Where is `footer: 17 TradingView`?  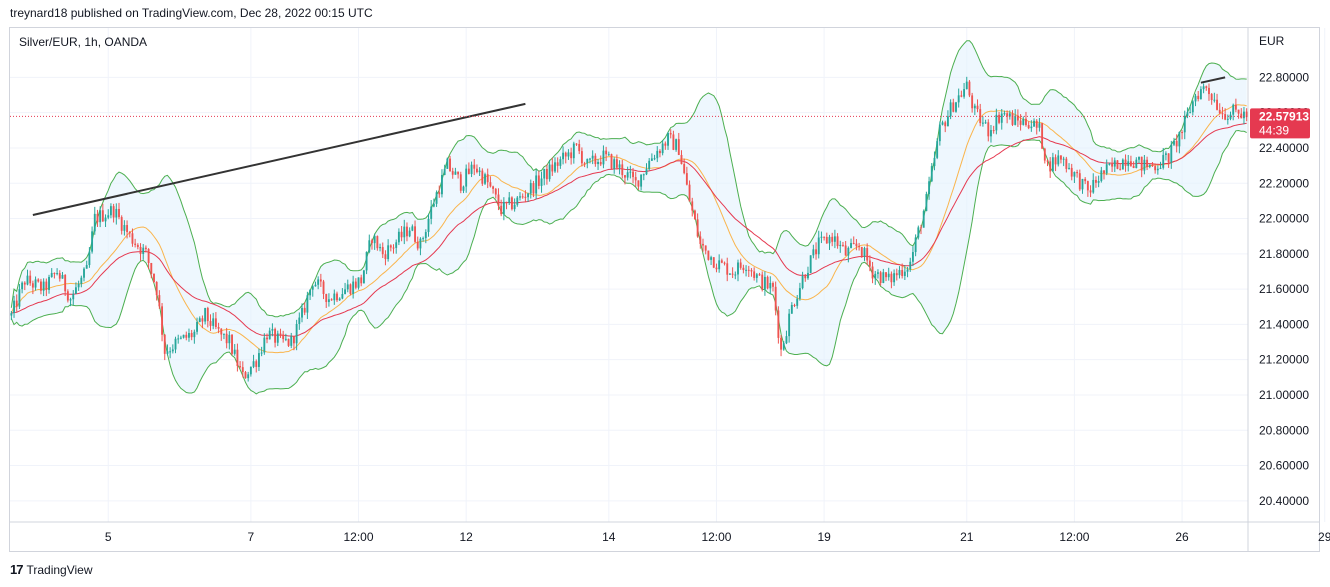 footer: 17 TradingView is located at coordinates (51, 569).